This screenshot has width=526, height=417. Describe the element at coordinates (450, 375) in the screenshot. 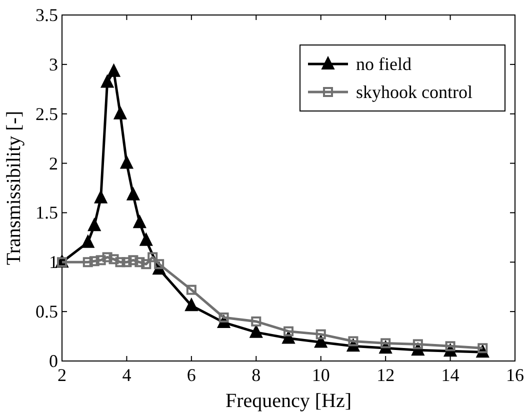

I see `x-tick-label: 14` at that location.